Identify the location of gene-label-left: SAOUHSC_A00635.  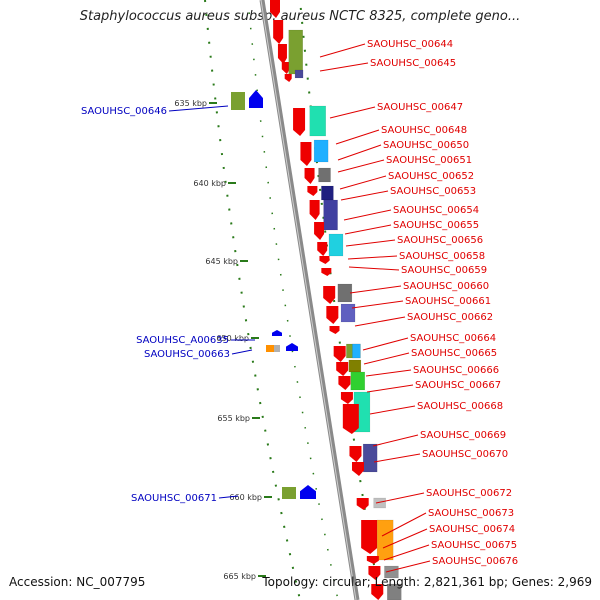
(182, 340).